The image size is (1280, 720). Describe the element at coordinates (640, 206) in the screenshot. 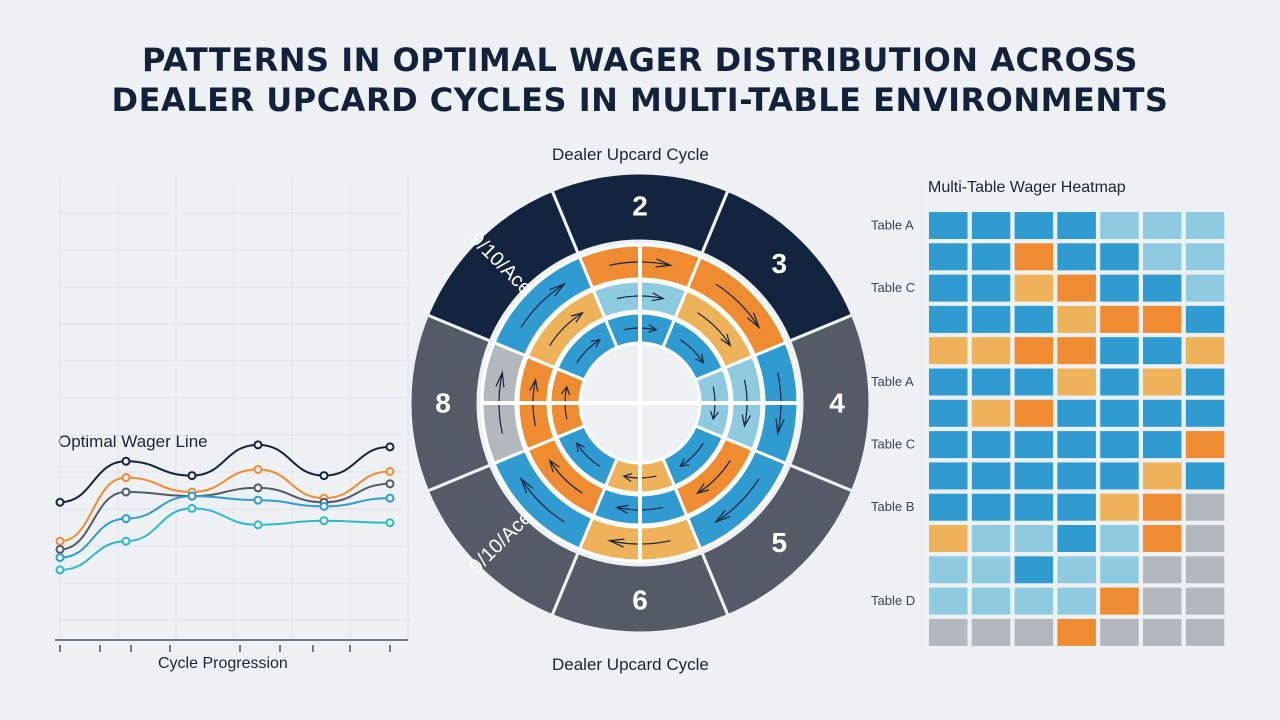

I see `upcard-label-1: 2` at that location.